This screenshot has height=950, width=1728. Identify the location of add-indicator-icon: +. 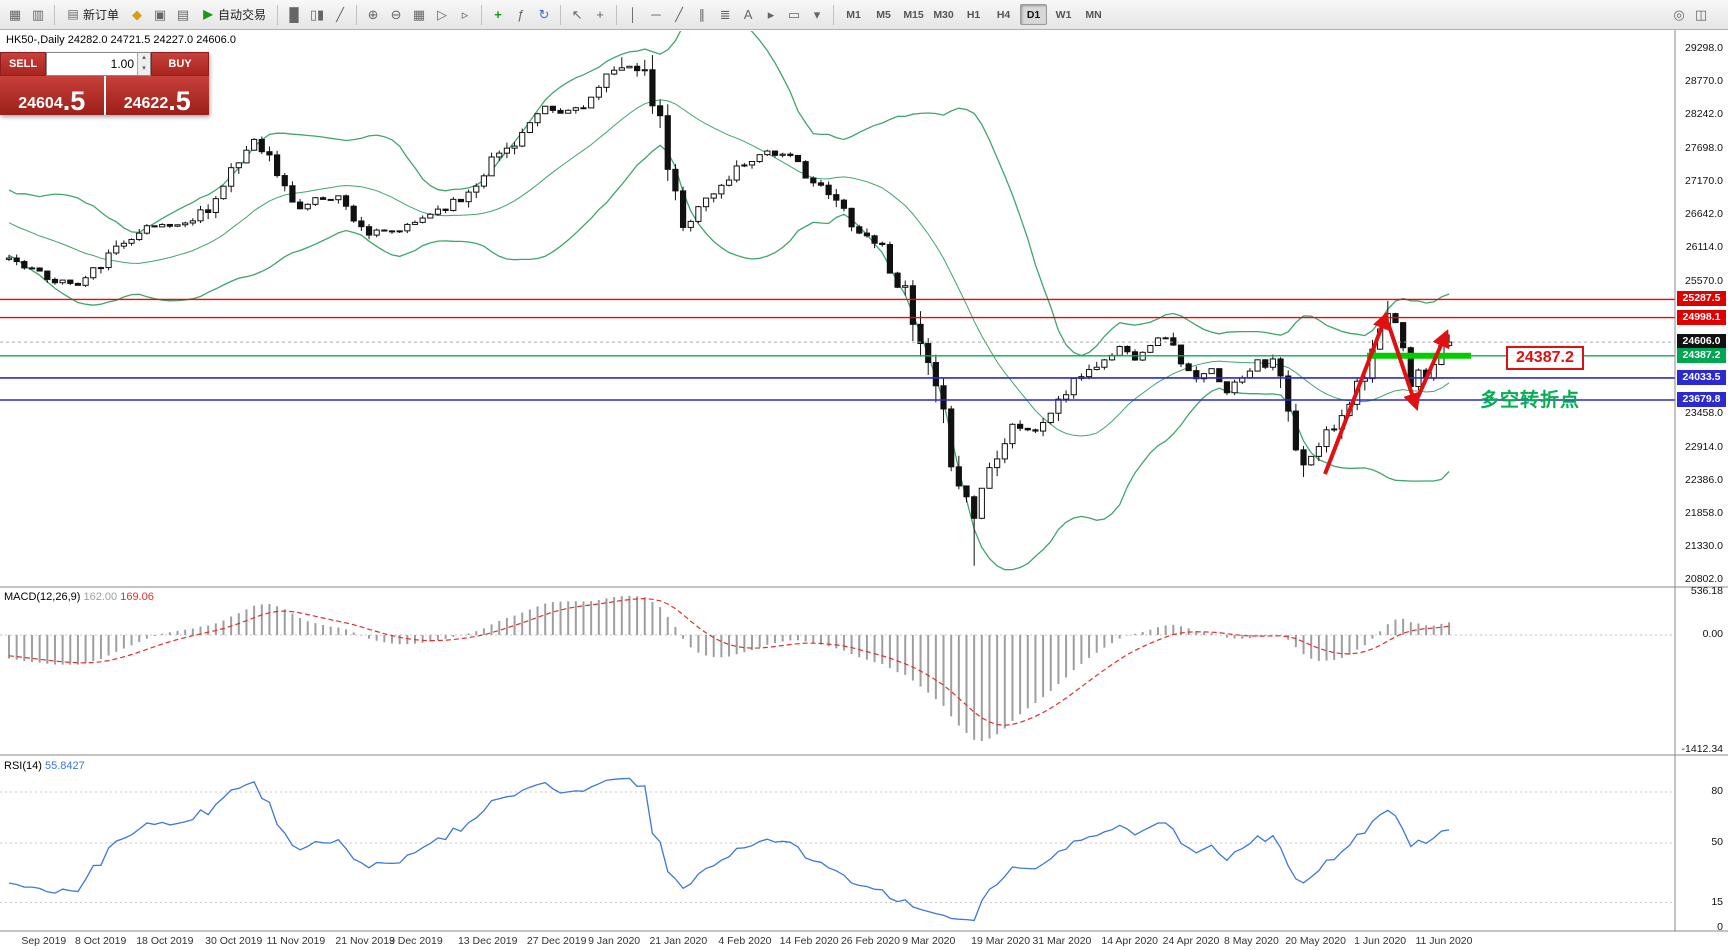
(498, 14).